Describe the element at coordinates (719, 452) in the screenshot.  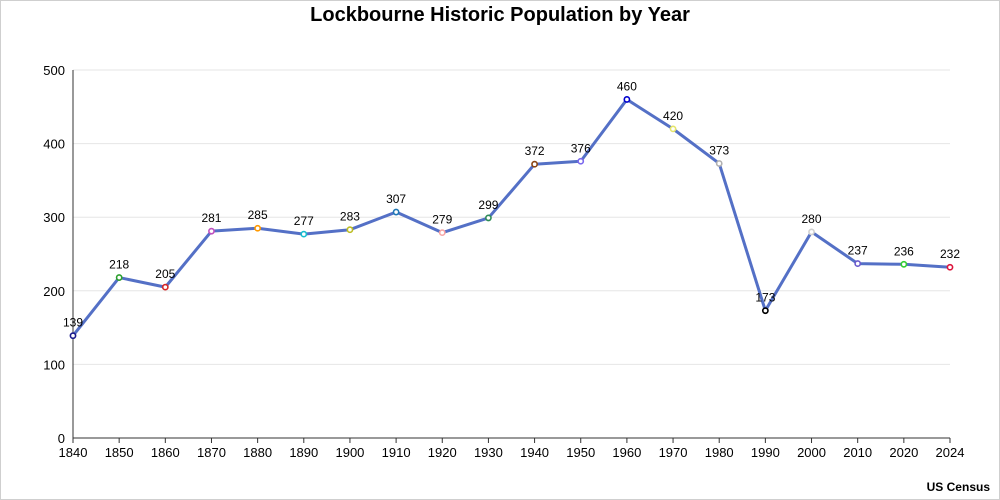
I see `x-tick-label: 1980` at that location.